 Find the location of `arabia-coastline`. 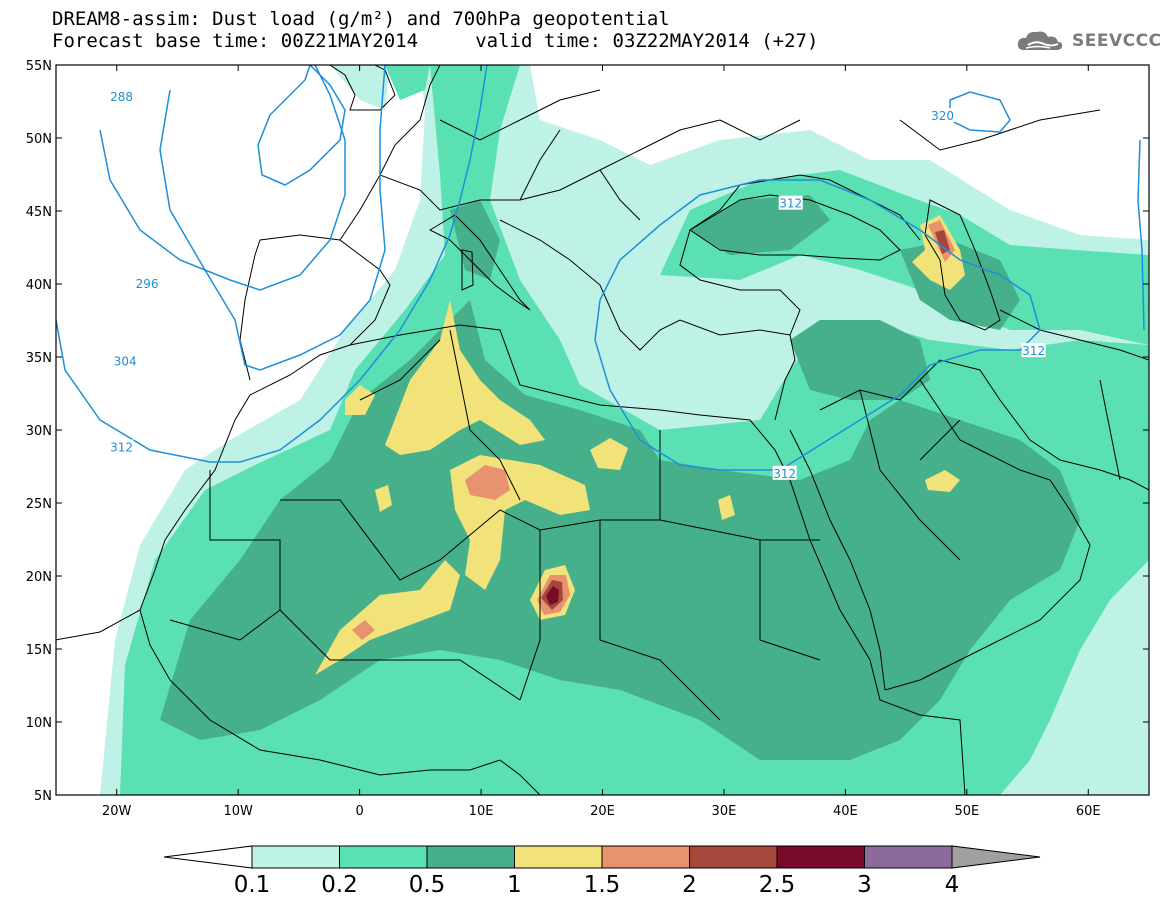

arabia-coastline is located at coordinates (1016, 525).